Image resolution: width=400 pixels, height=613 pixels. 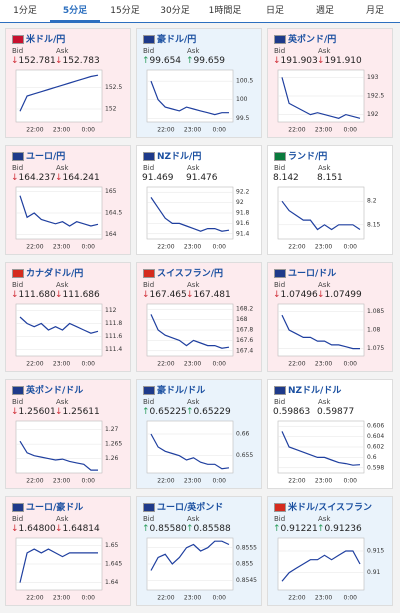 What do you see at coordinates (55, 391) in the screenshot?
I see `pair-name: 英ポンド/ドル` at bounding box center [55, 391].